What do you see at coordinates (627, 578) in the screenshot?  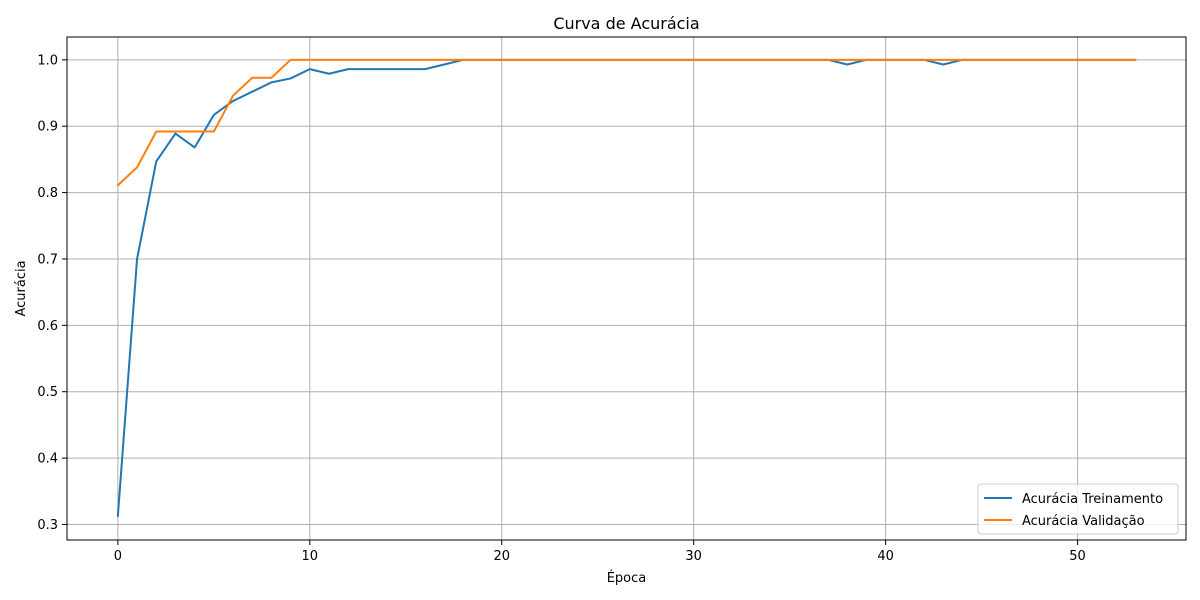 I see `x-axis-label: Época` at bounding box center [627, 578].